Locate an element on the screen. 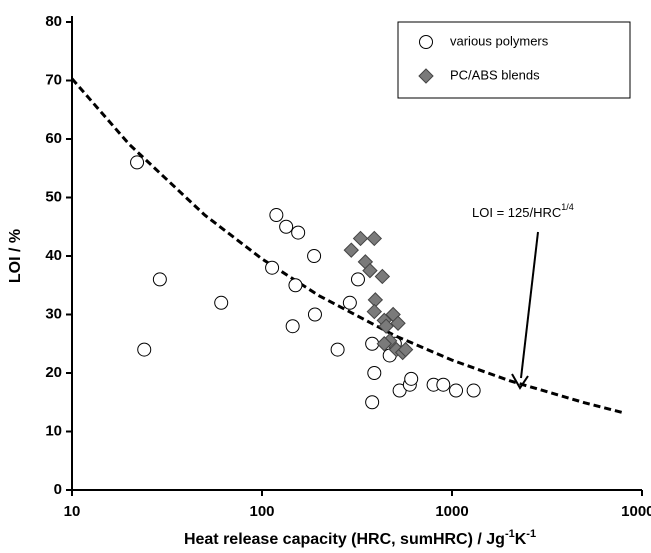 The image size is (651, 553). annotation: LOI = 125/HRC1/4 is located at coordinates (523, 211).